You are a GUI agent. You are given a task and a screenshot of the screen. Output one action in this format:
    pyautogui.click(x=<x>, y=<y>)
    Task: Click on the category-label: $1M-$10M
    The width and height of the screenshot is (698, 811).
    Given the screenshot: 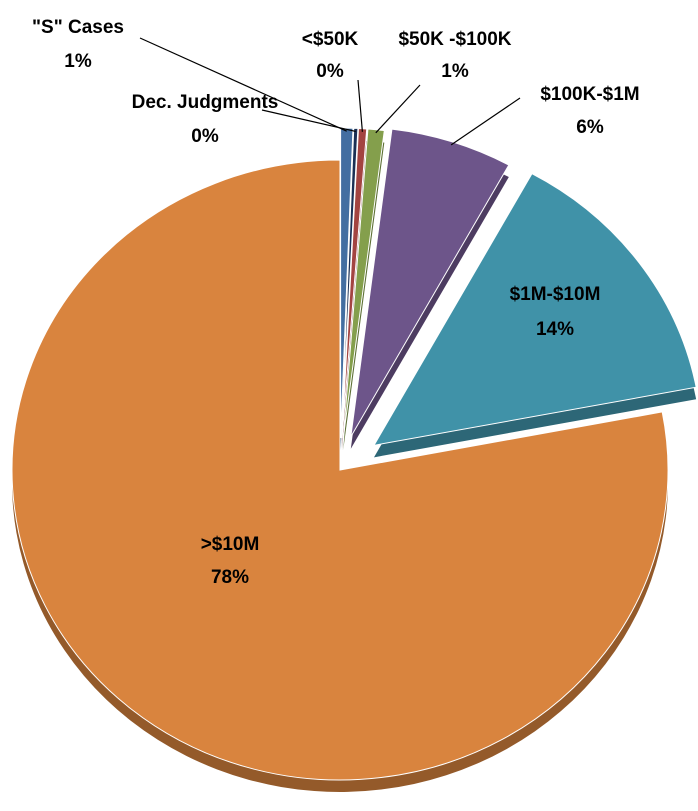 What is the action you would take?
    pyautogui.click(x=555, y=294)
    